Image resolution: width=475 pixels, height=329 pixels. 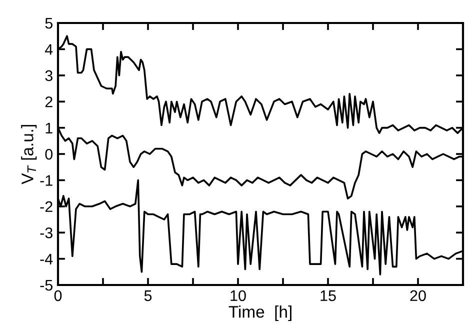 I want to click on y-axis-title: V$_{T}$ [a.u.], so click(x=29, y=154).